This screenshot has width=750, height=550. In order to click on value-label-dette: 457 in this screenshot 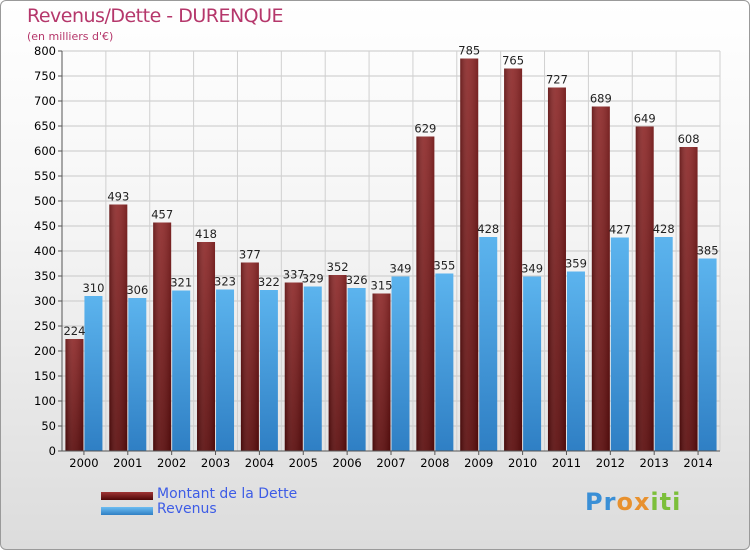, I will do `click(162, 215)`.